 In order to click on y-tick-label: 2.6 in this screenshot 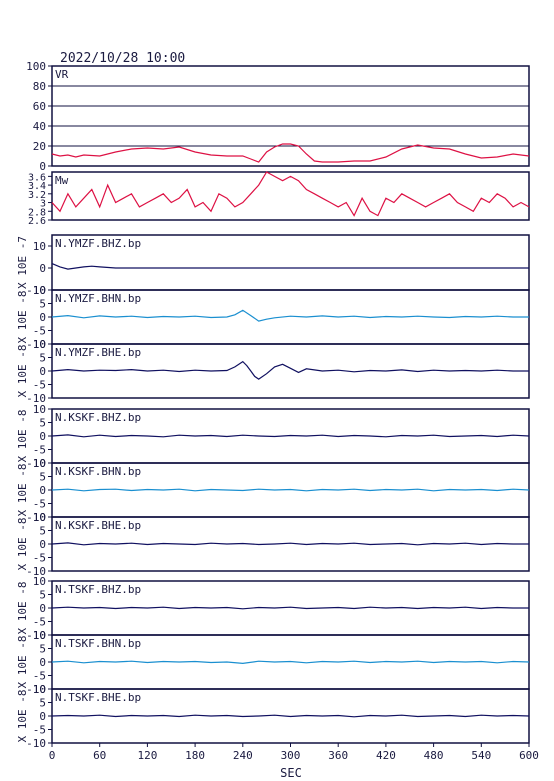, I will do `click(37, 221)`.